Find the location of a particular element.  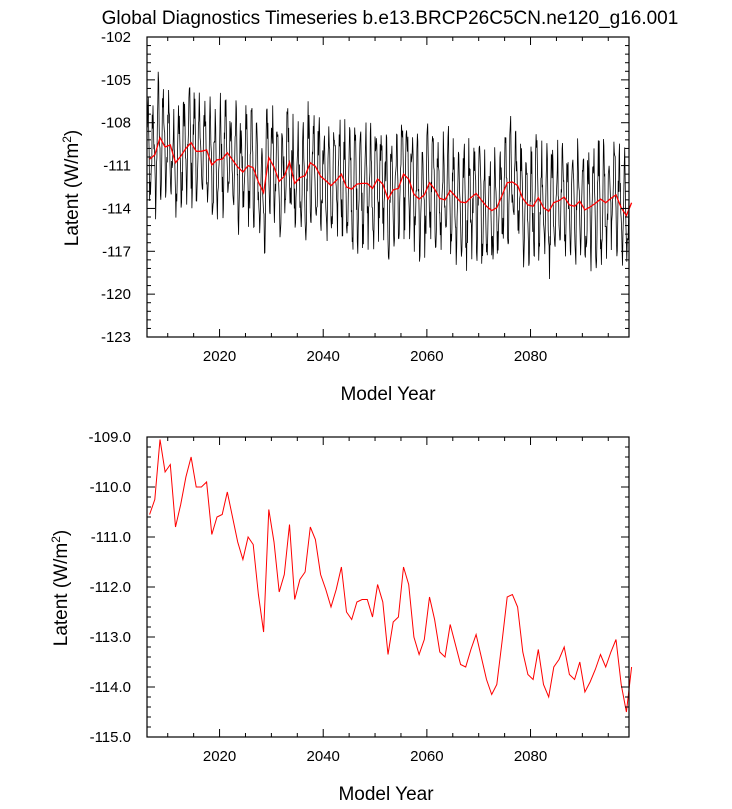

top-x-tick-label: 2020 is located at coordinates (219, 356).